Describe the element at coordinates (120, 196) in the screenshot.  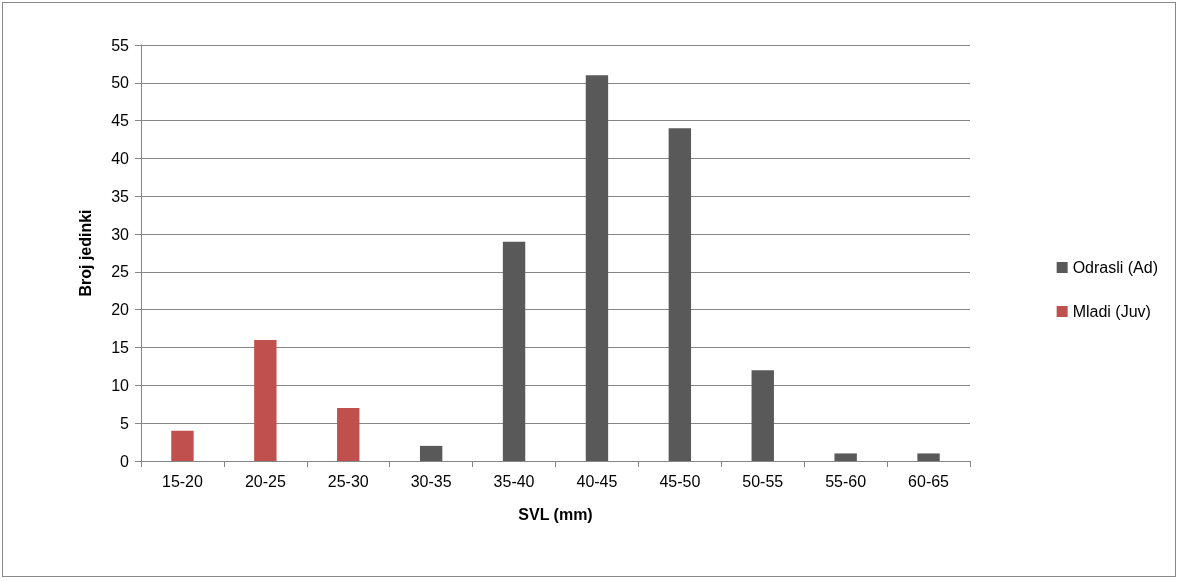
I see `y-tick-label: 35` at that location.